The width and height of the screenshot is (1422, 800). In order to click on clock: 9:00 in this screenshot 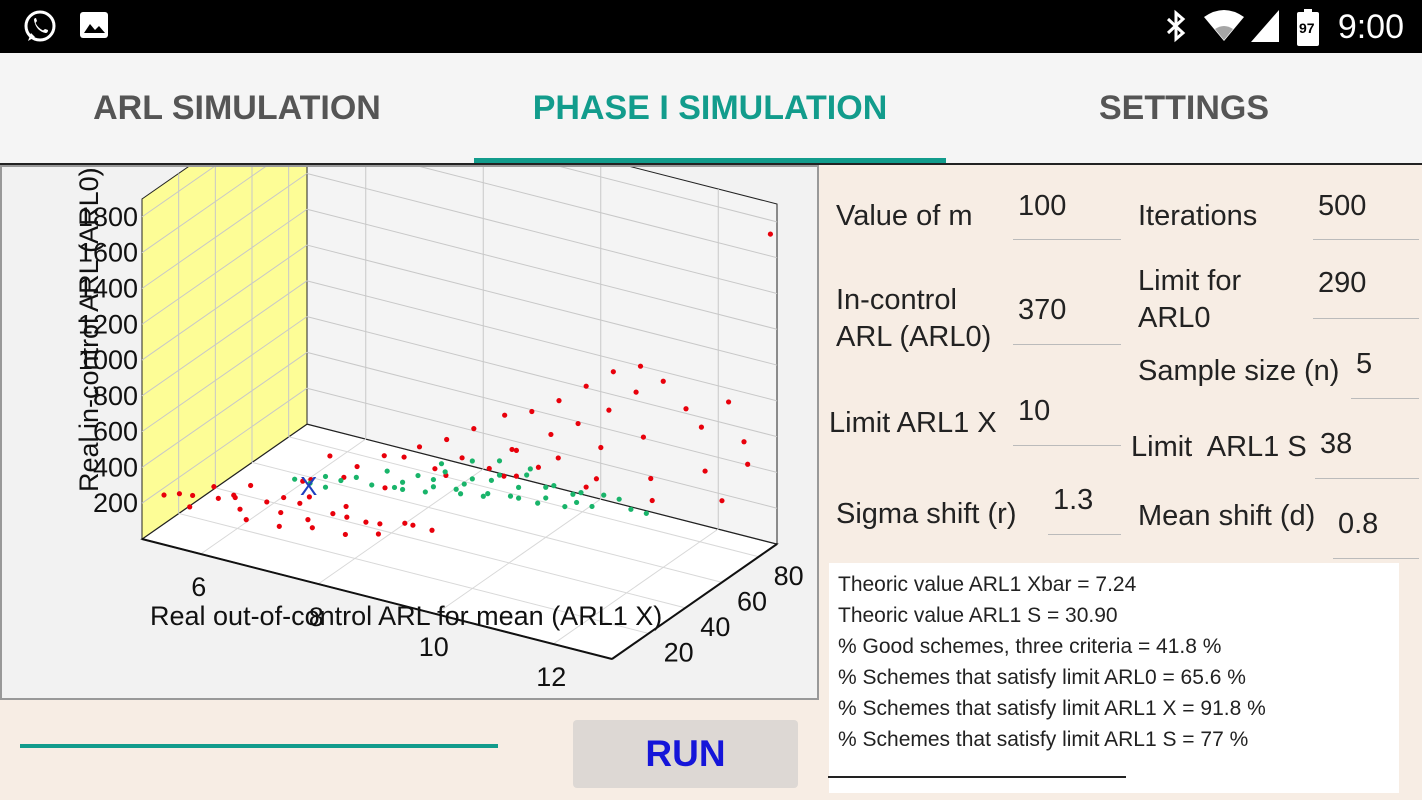, I will do `click(1370, 27)`.